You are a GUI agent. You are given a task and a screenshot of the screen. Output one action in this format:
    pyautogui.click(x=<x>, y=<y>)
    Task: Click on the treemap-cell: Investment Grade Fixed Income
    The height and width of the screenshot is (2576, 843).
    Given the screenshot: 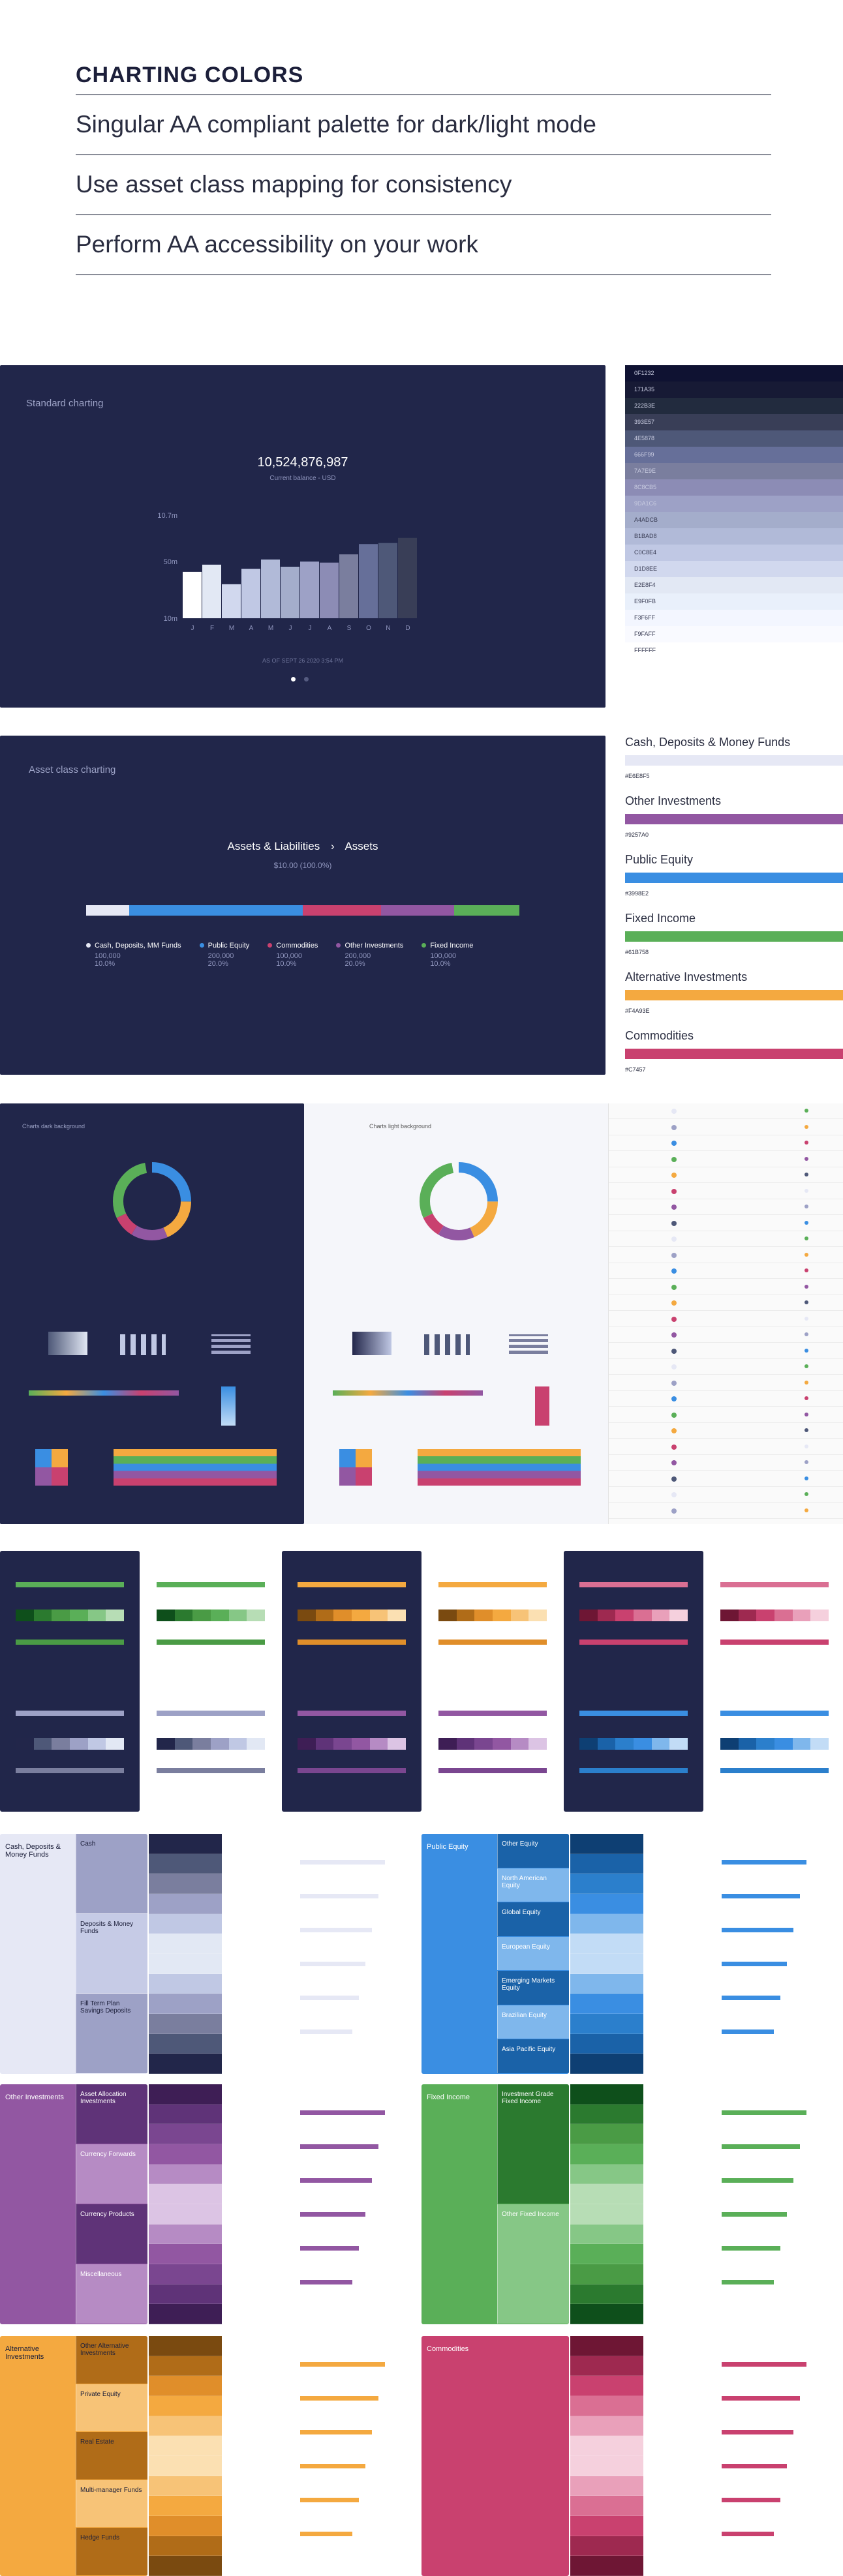 What is the action you would take?
    pyautogui.click(x=533, y=2144)
    